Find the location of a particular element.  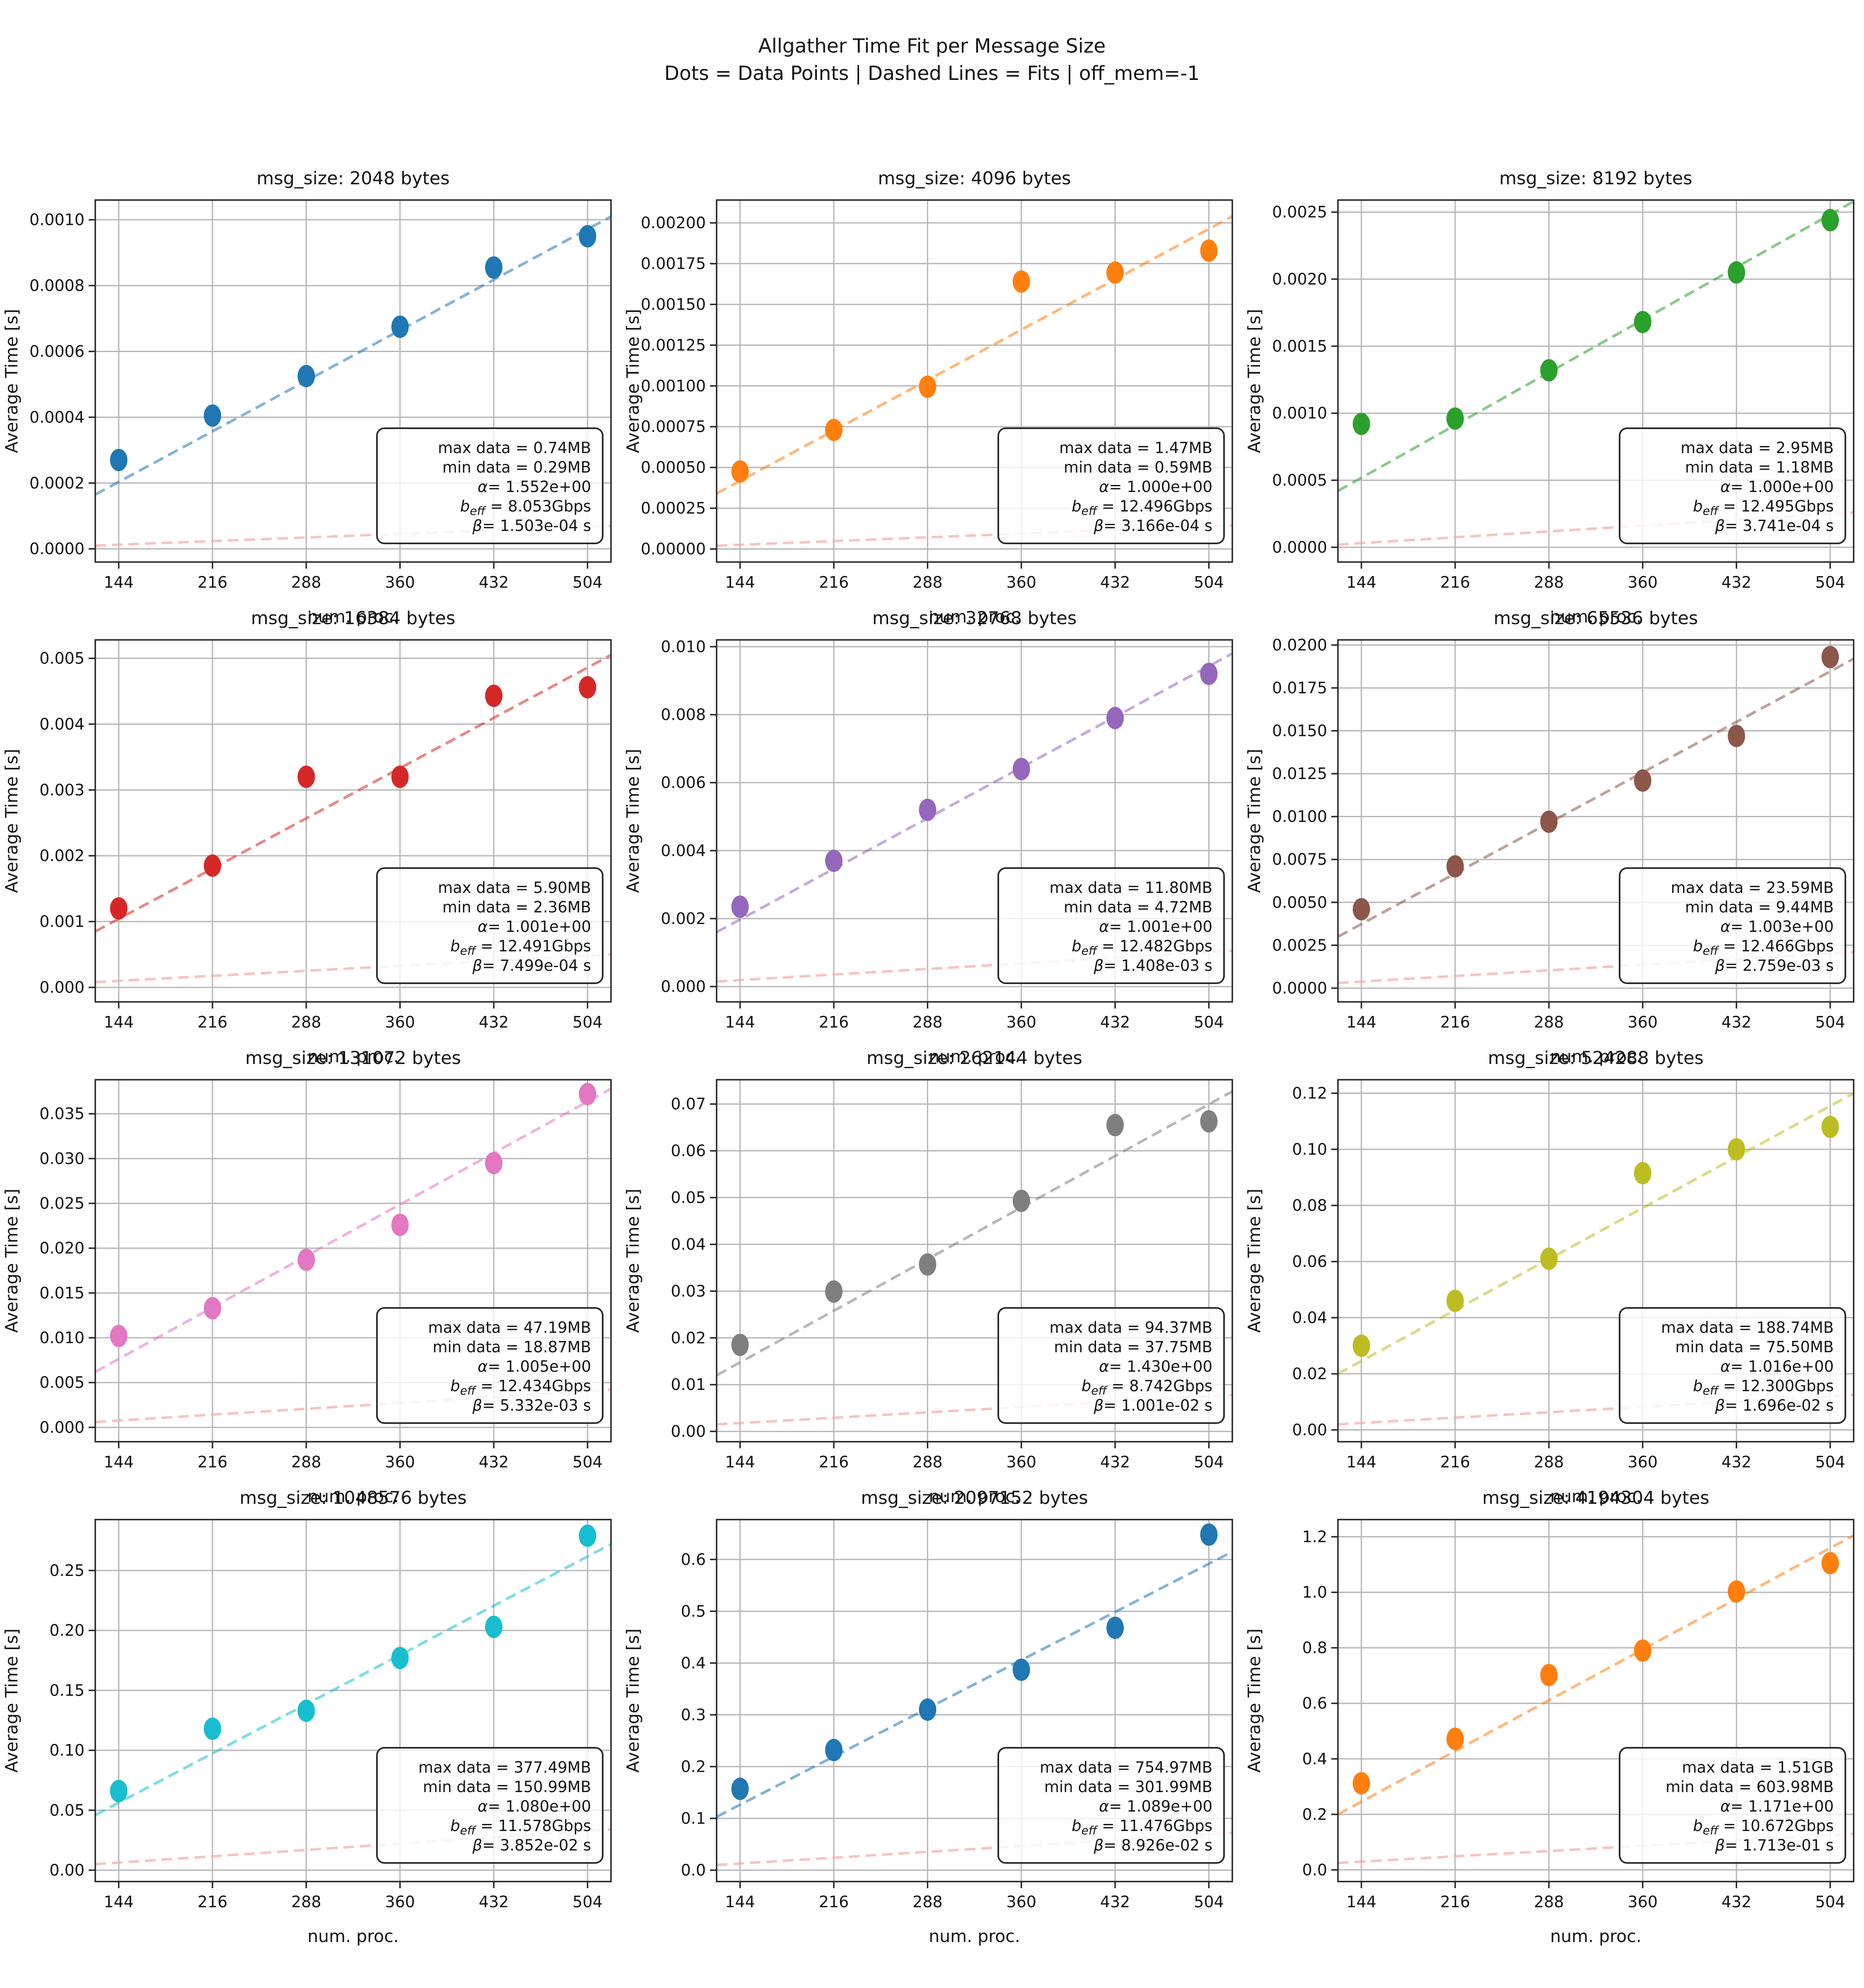

annotation-beff: beff = 10.672Gbps is located at coordinates (1763, 1827).